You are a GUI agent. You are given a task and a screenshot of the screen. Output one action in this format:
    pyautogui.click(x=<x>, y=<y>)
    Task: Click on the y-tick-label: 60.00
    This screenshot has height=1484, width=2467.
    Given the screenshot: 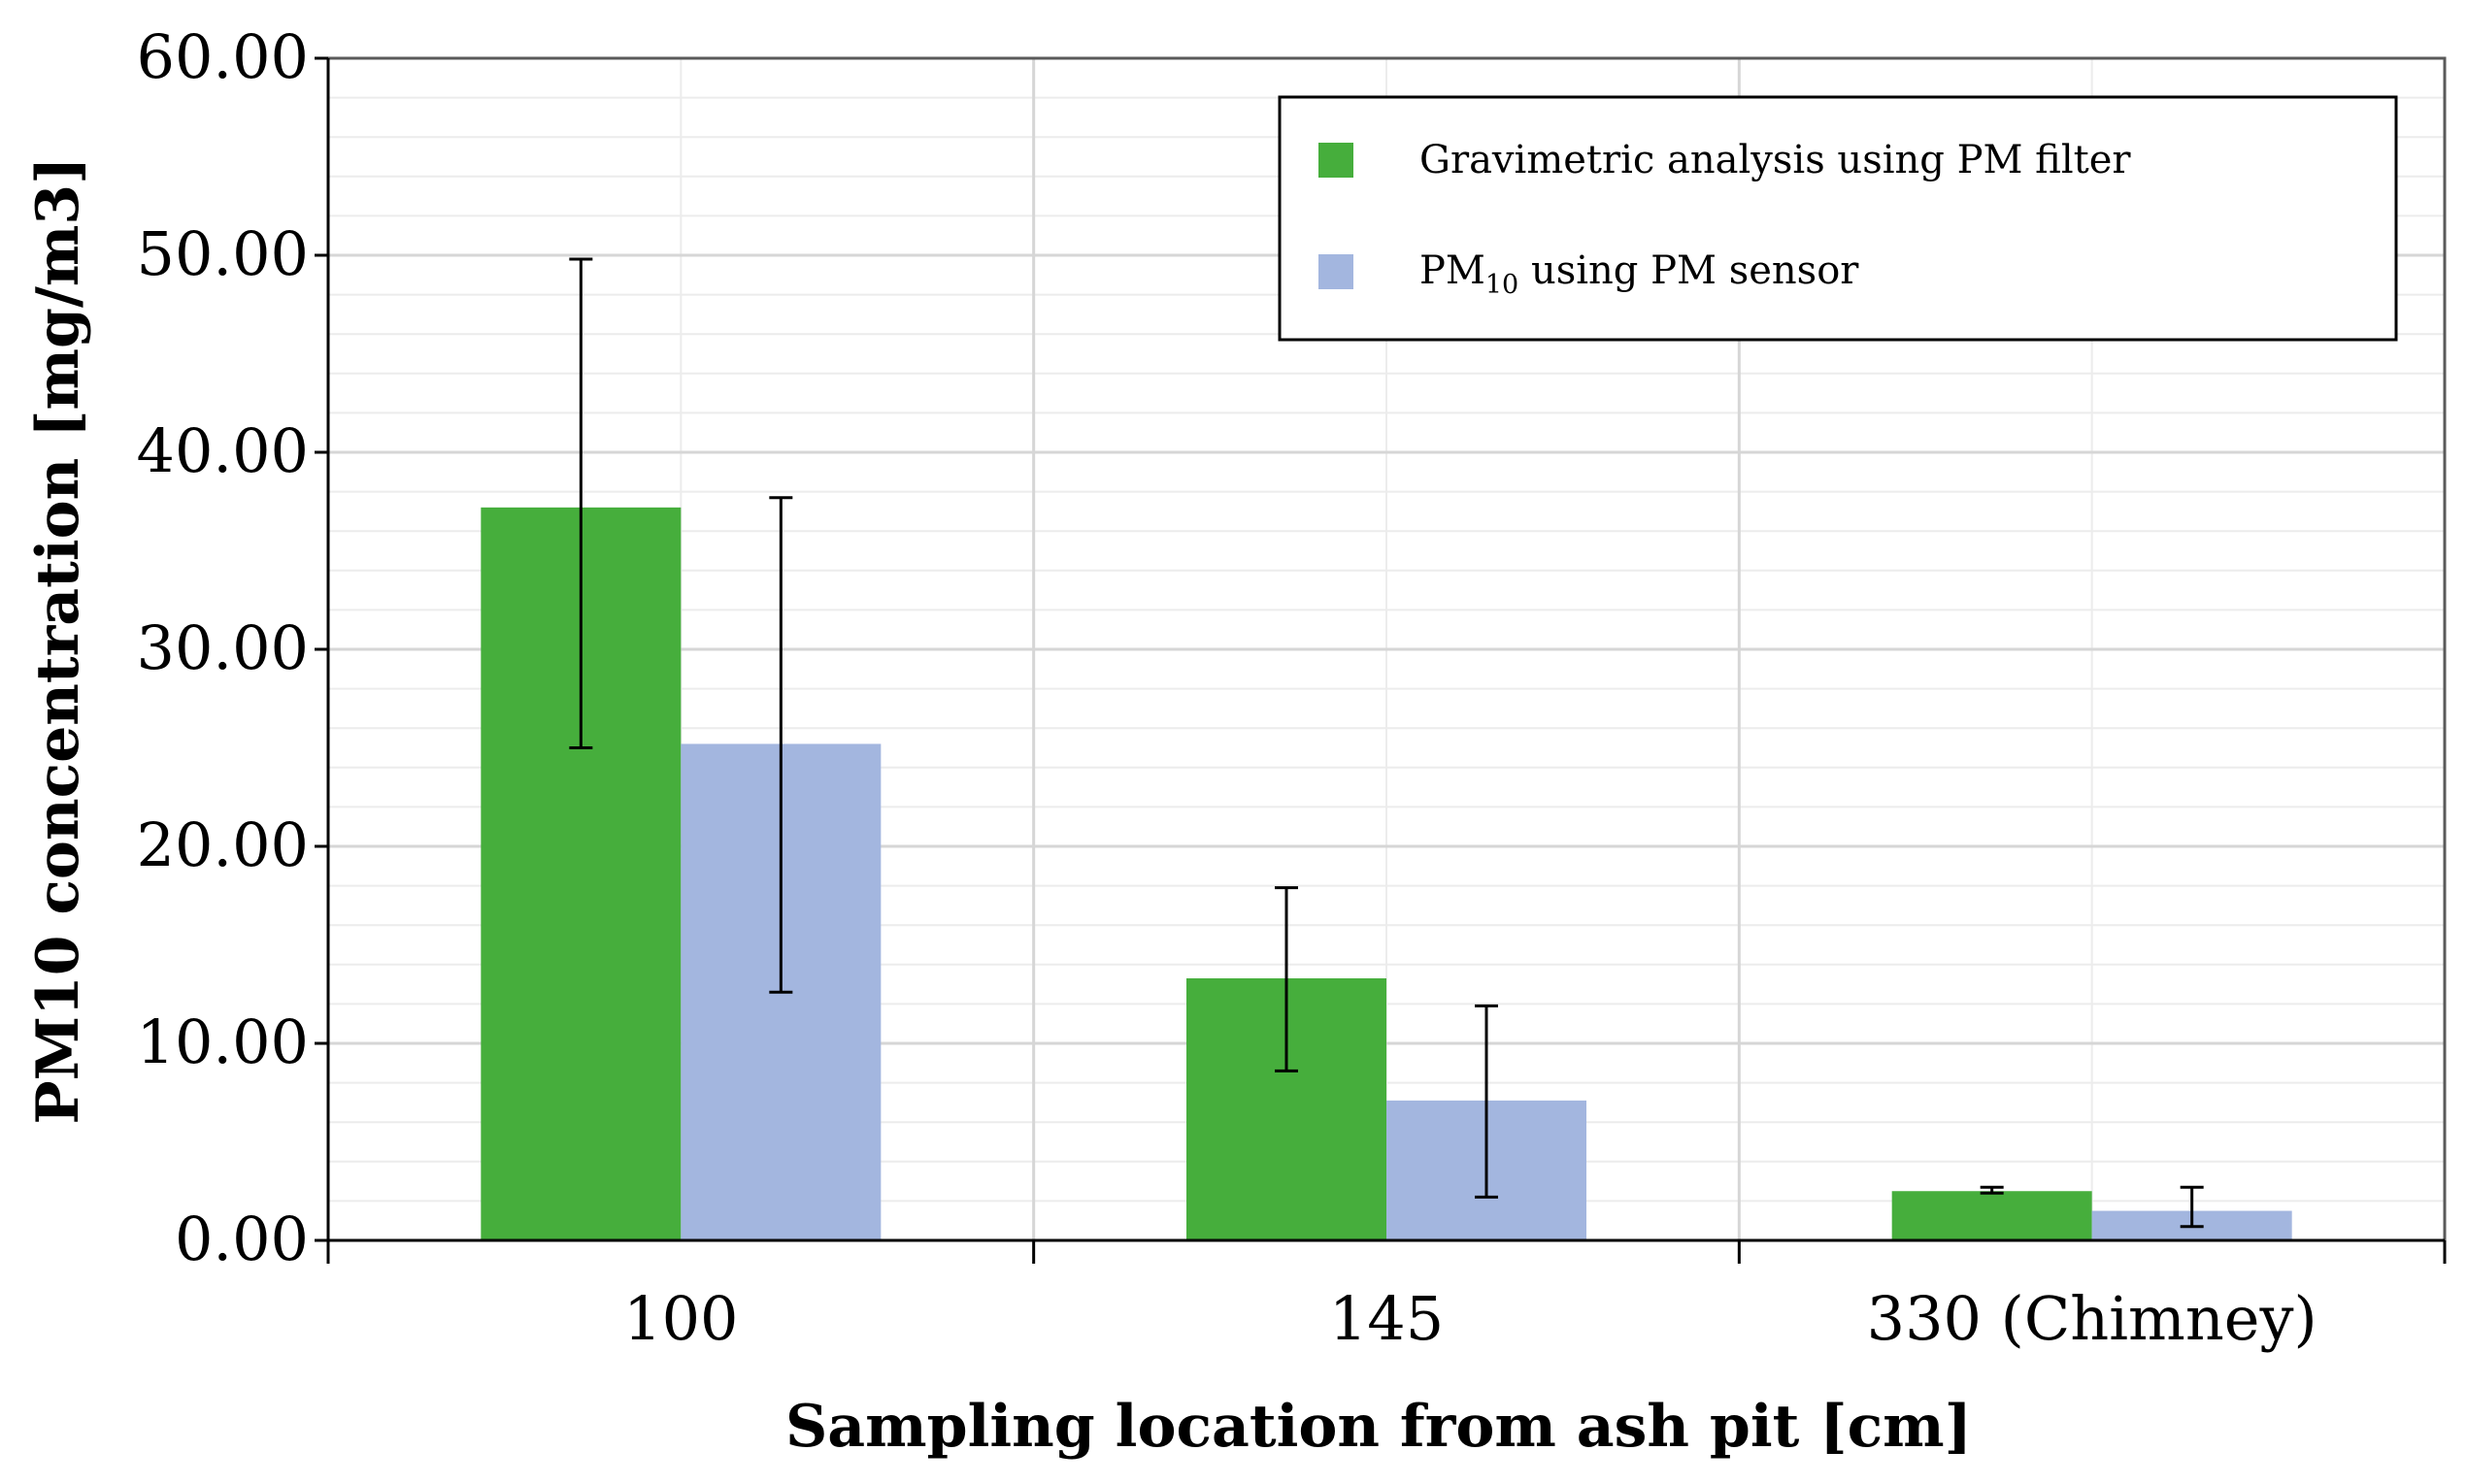 What is the action you would take?
    pyautogui.click(x=224, y=56)
    